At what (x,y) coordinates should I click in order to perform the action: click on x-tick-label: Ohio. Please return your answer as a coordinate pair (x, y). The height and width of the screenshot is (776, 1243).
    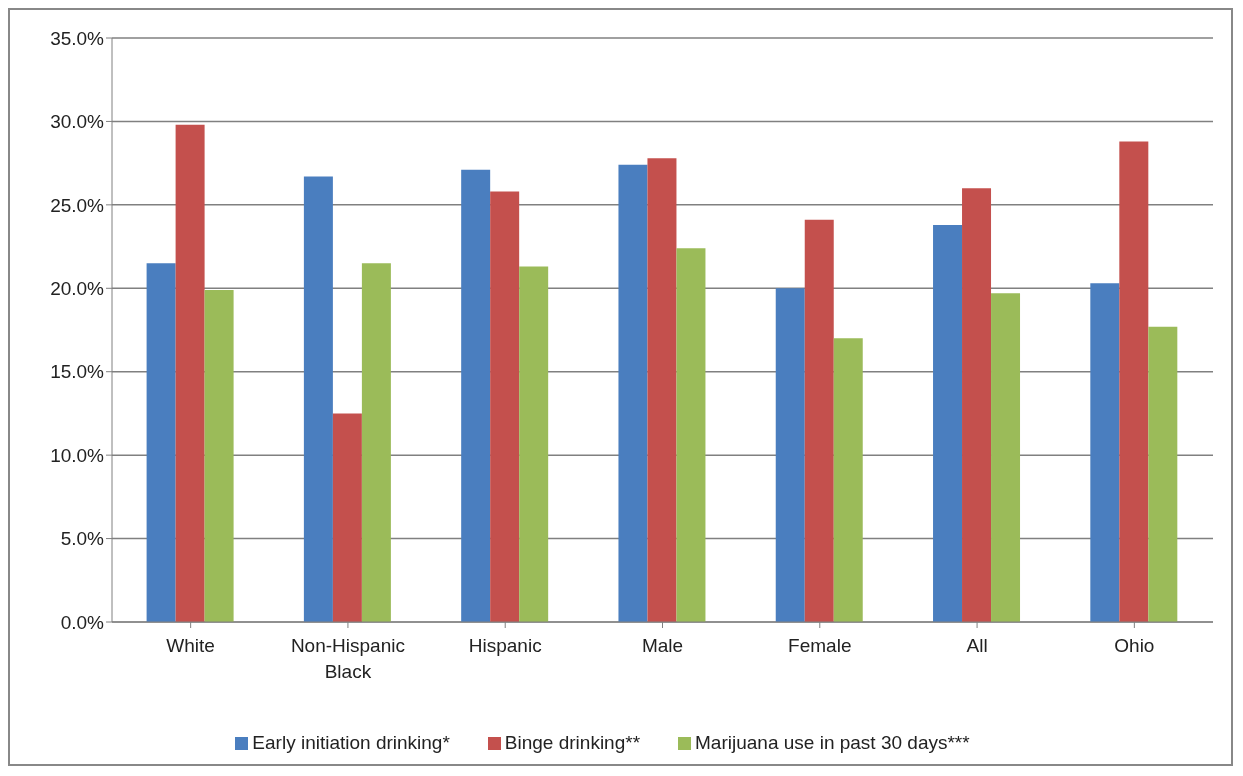
    Looking at the image, I should click on (1134, 645).